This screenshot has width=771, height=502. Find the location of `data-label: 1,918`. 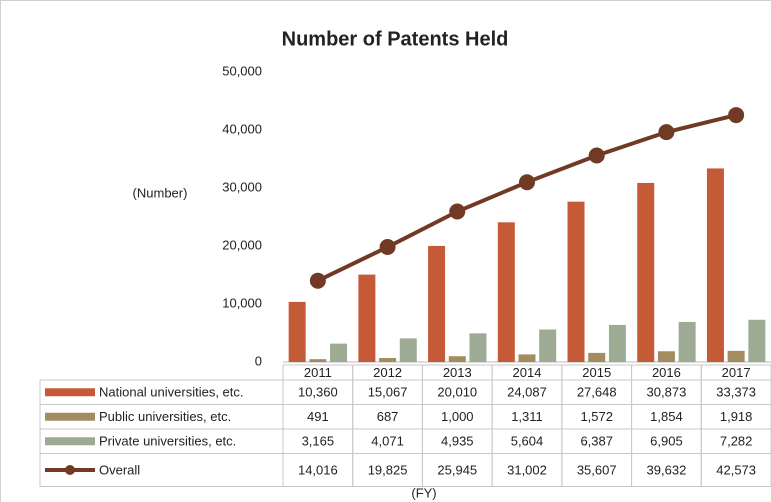

data-label: 1,918 is located at coordinates (736, 416).